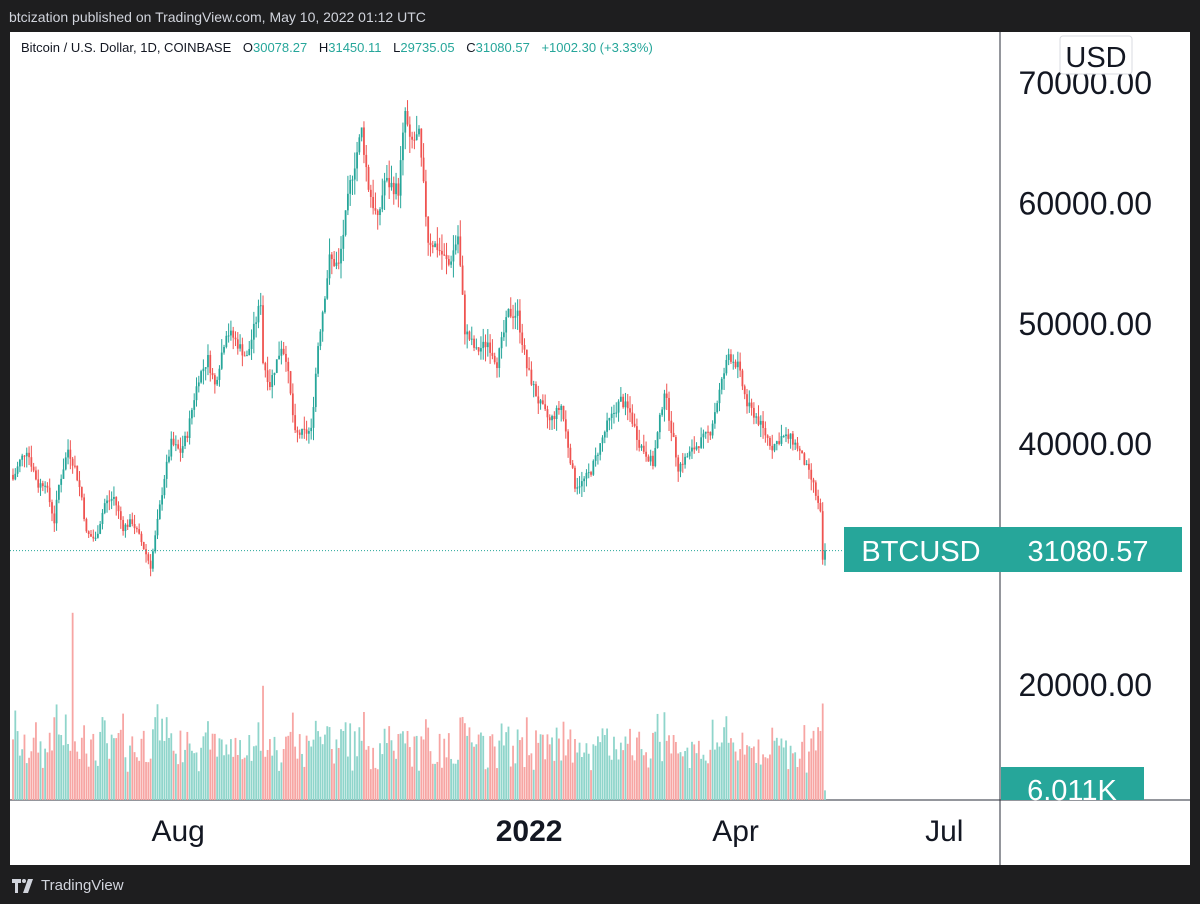  I want to click on x-tick-label: Aug, so click(177, 831).